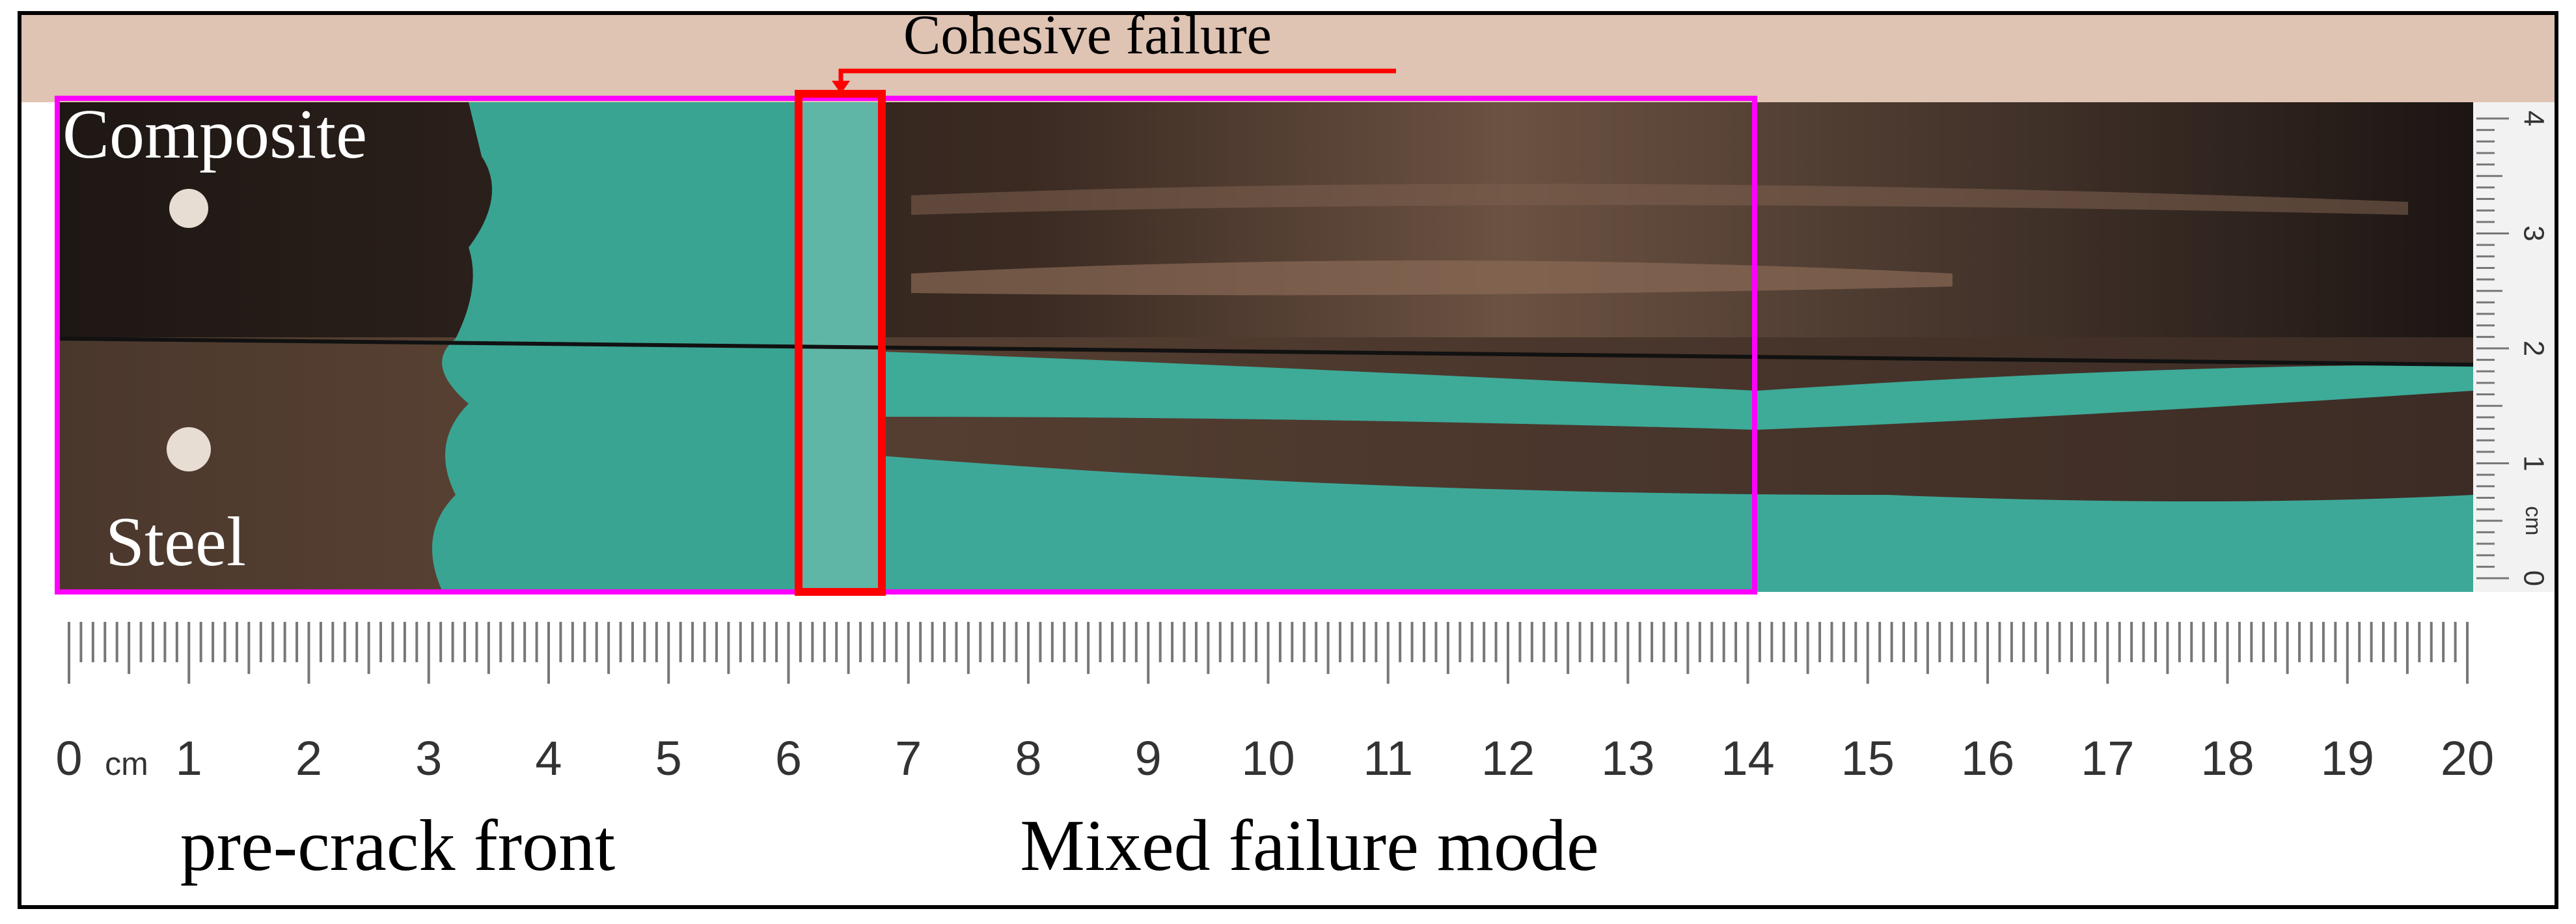 This screenshot has height=924, width=2576. What do you see at coordinates (1988, 758) in the screenshot?
I see `ruler-label: 16` at bounding box center [1988, 758].